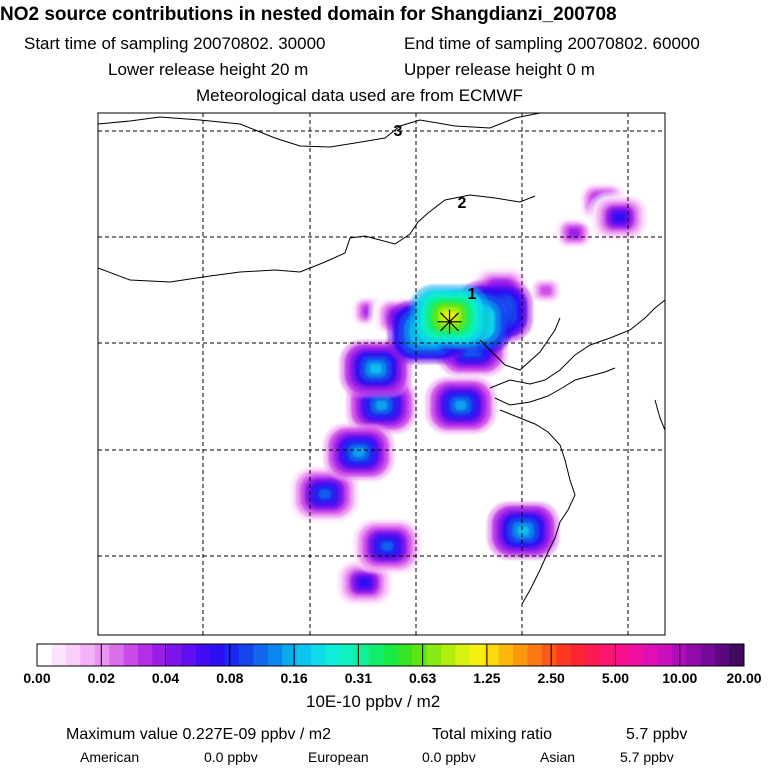 Image resolution: width=768 pixels, height=768 pixels. What do you see at coordinates (230, 678) in the screenshot?
I see `colorbar-tick-label: 0.08` at bounding box center [230, 678].